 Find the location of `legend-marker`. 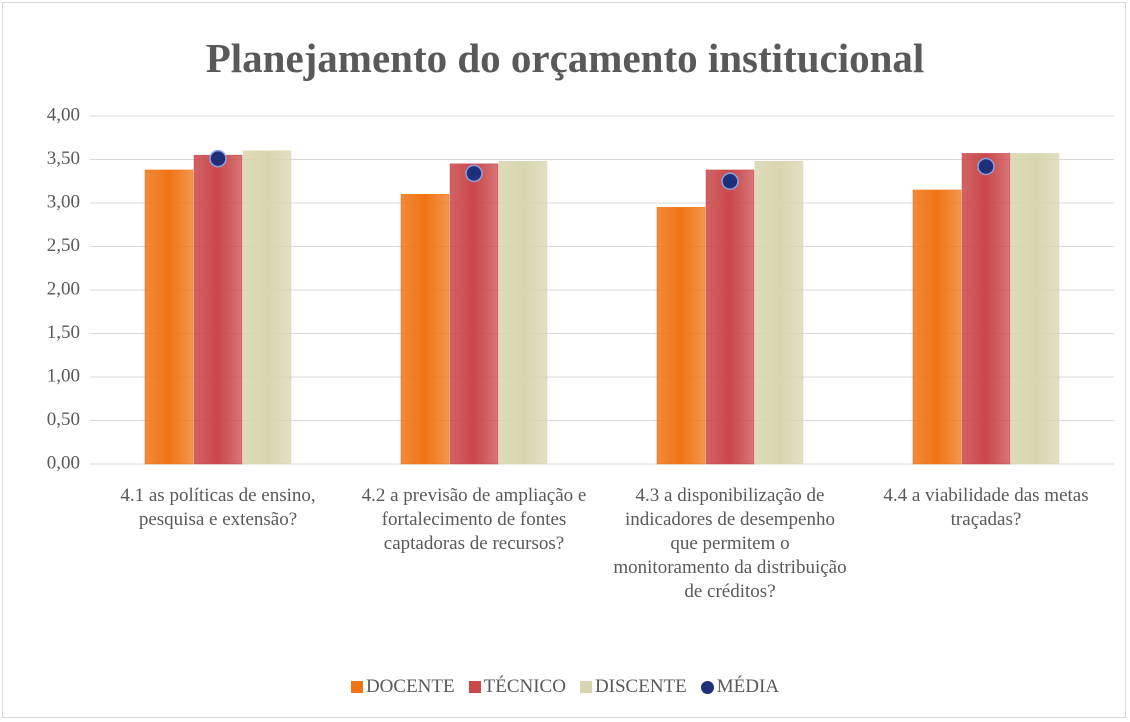

legend-marker is located at coordinates (707, 687).